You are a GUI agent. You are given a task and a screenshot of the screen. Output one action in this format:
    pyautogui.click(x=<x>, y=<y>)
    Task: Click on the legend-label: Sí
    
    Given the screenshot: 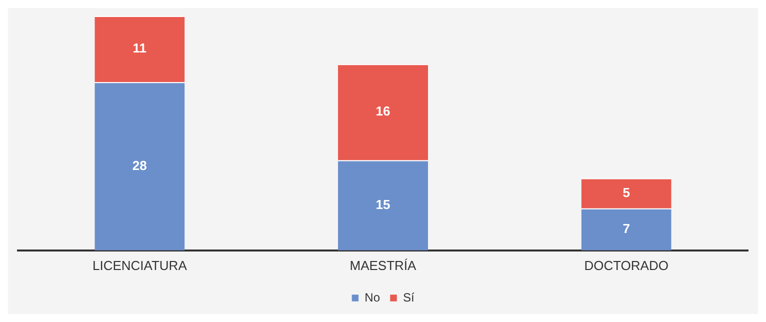 What is the action you would take?
    pyautogui.click(x=409, y=297)
    